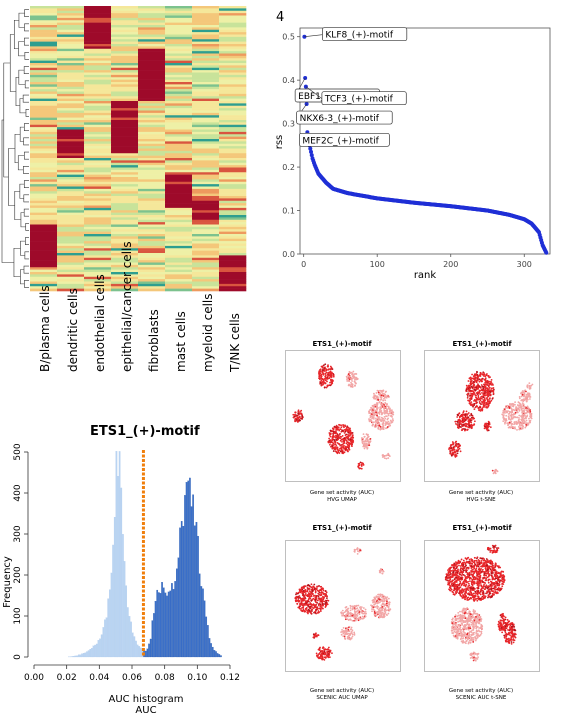 The height and width of the screenshot is (717, 570). Describe the element at coordinates (546, 252) in the screenshot. I see `rss-point` at that location.